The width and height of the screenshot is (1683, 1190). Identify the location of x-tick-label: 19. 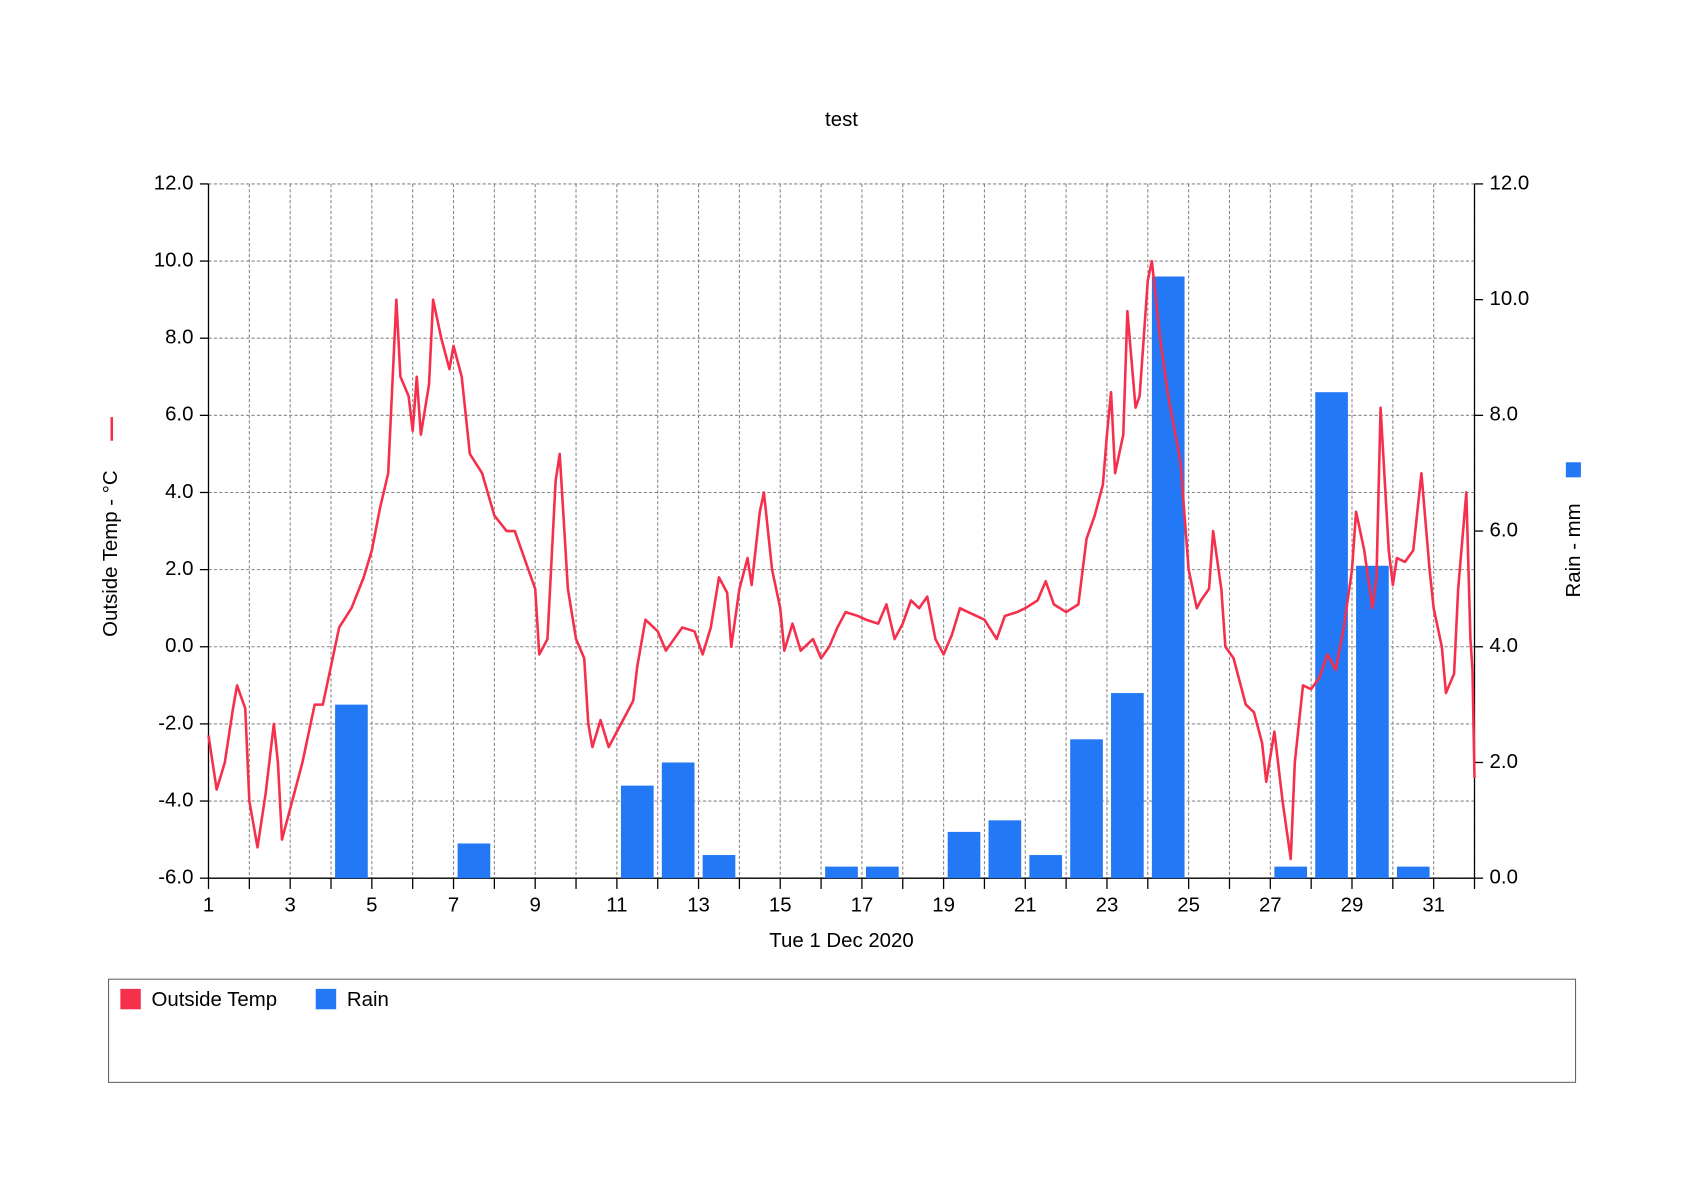
(943, 906).